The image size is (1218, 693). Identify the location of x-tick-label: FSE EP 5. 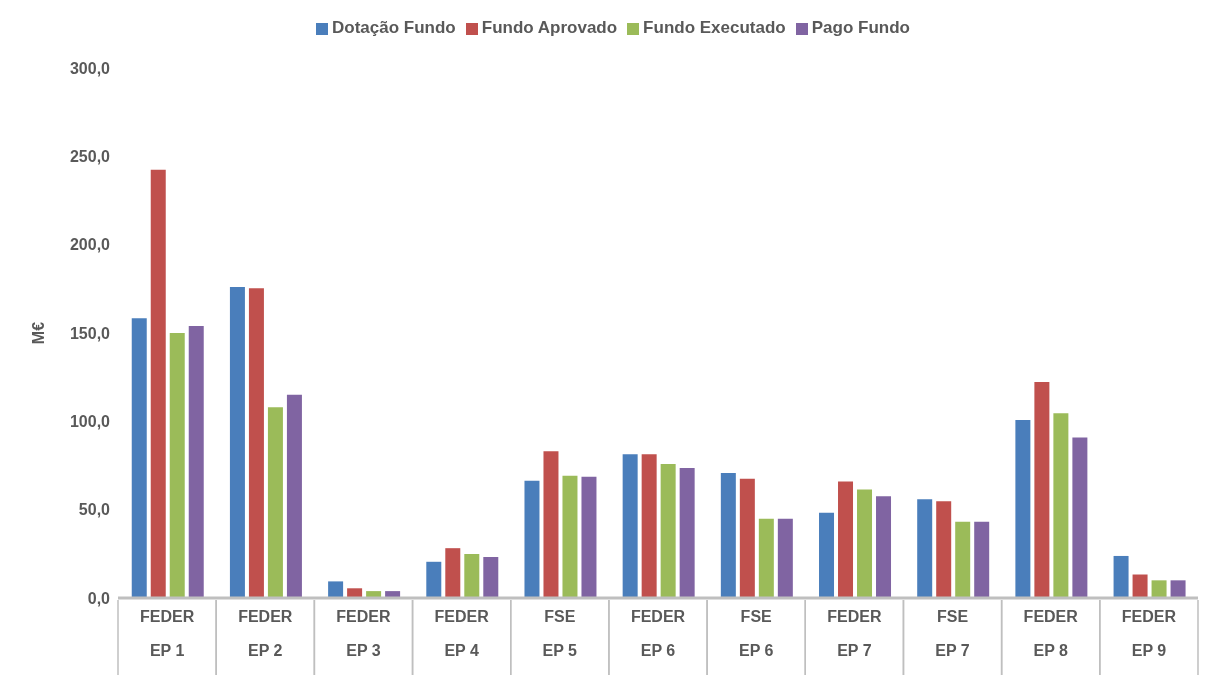
(560, 633).